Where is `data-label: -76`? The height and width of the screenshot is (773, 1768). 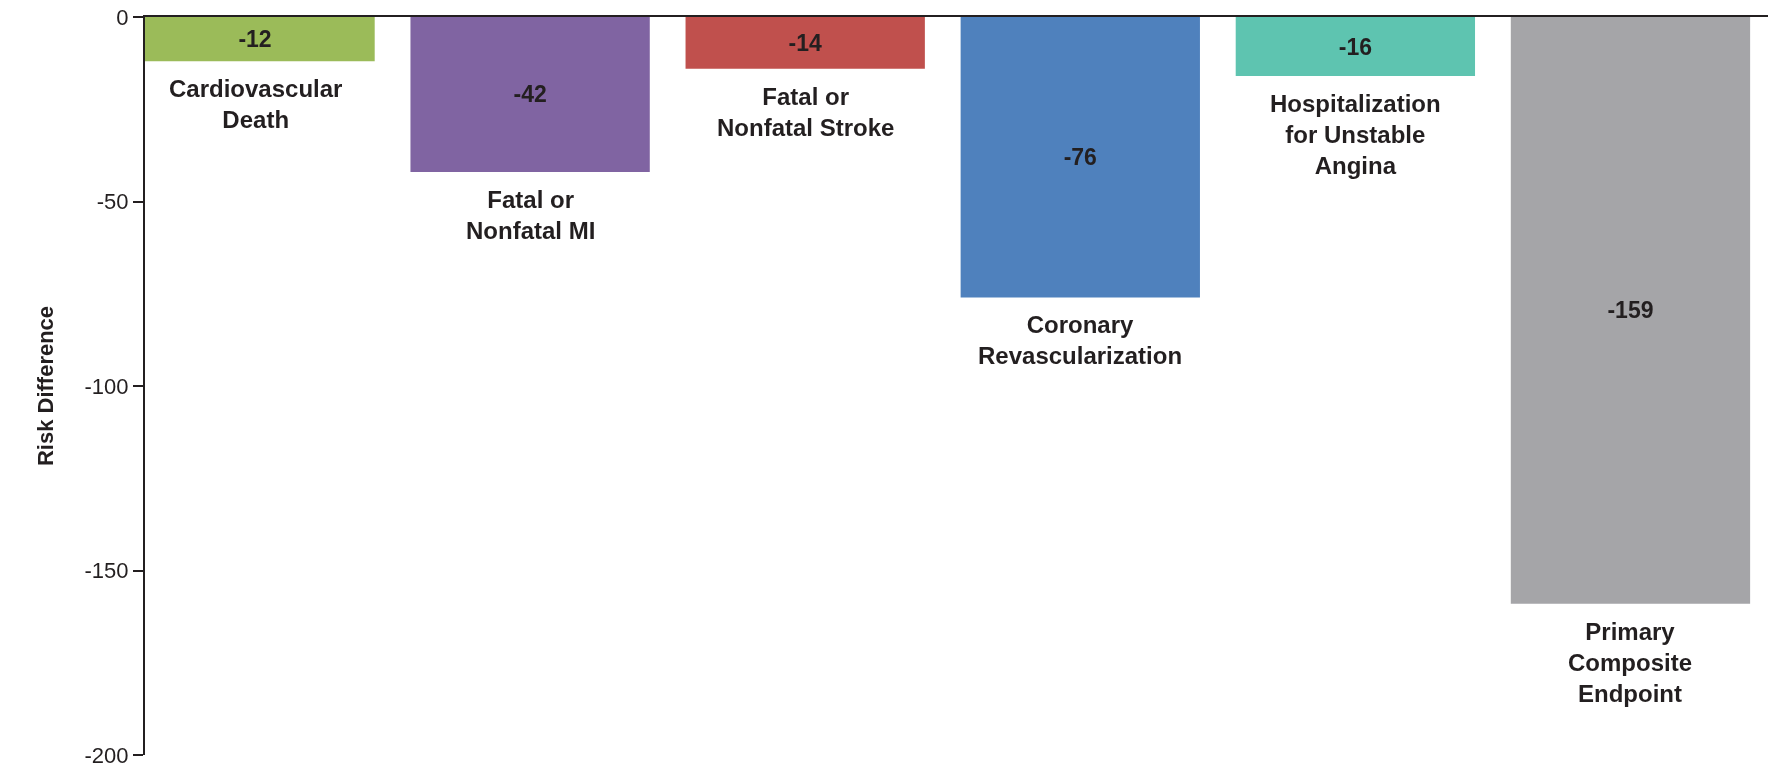
data-label: -76 is located at coordinates (1080, 157).